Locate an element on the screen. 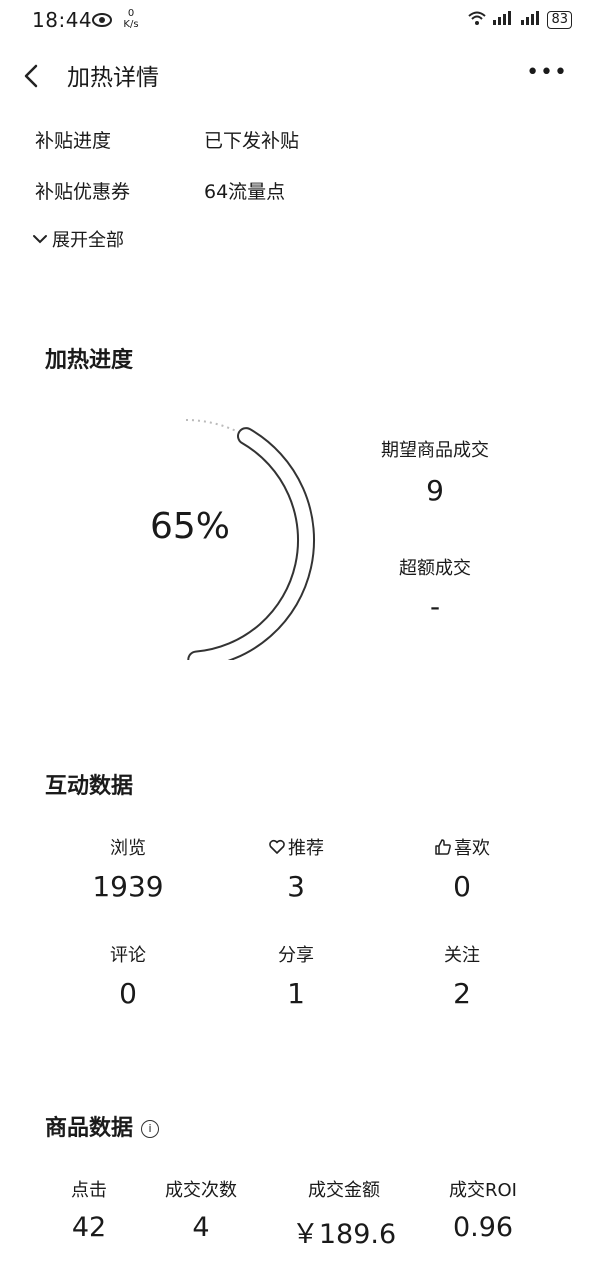 This screenshot has width=590, height=1280. expand-all-label: 展开全部 is located at coordinates (88, 240).